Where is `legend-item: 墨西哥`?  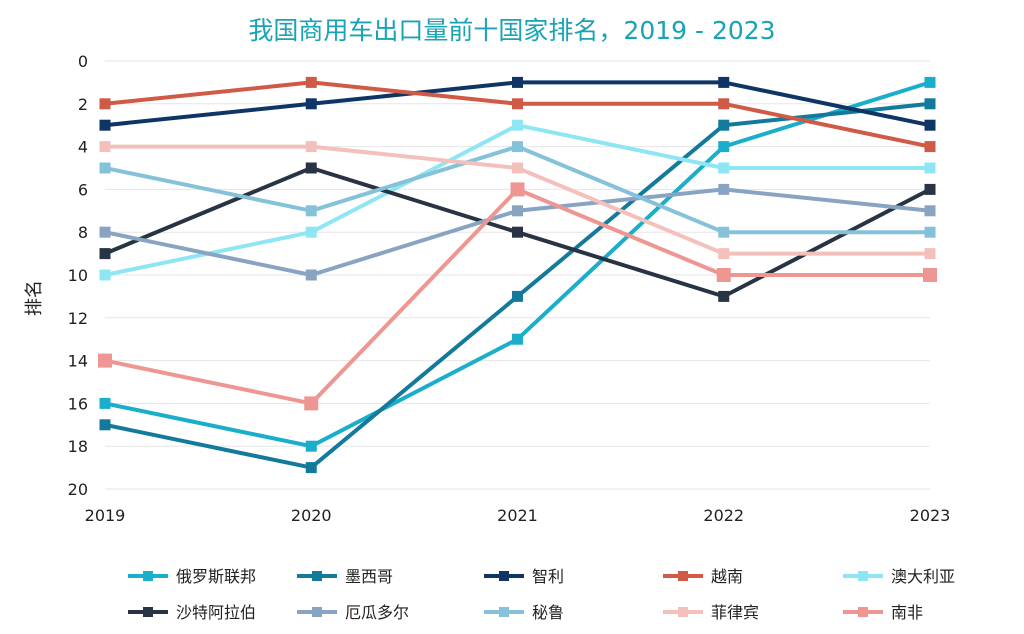
legend-item: 墨西哥 is located at coordinates (345, 576).